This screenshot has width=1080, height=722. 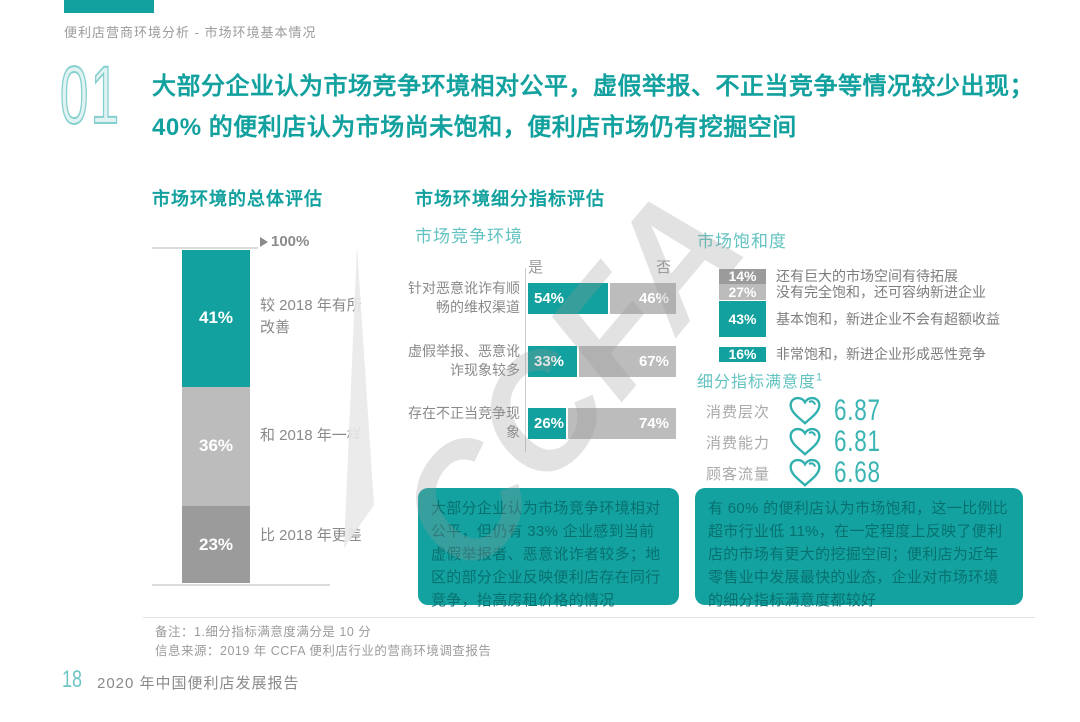 I want to click on overall-axis-max: 100%, so click(x=284, y=241).